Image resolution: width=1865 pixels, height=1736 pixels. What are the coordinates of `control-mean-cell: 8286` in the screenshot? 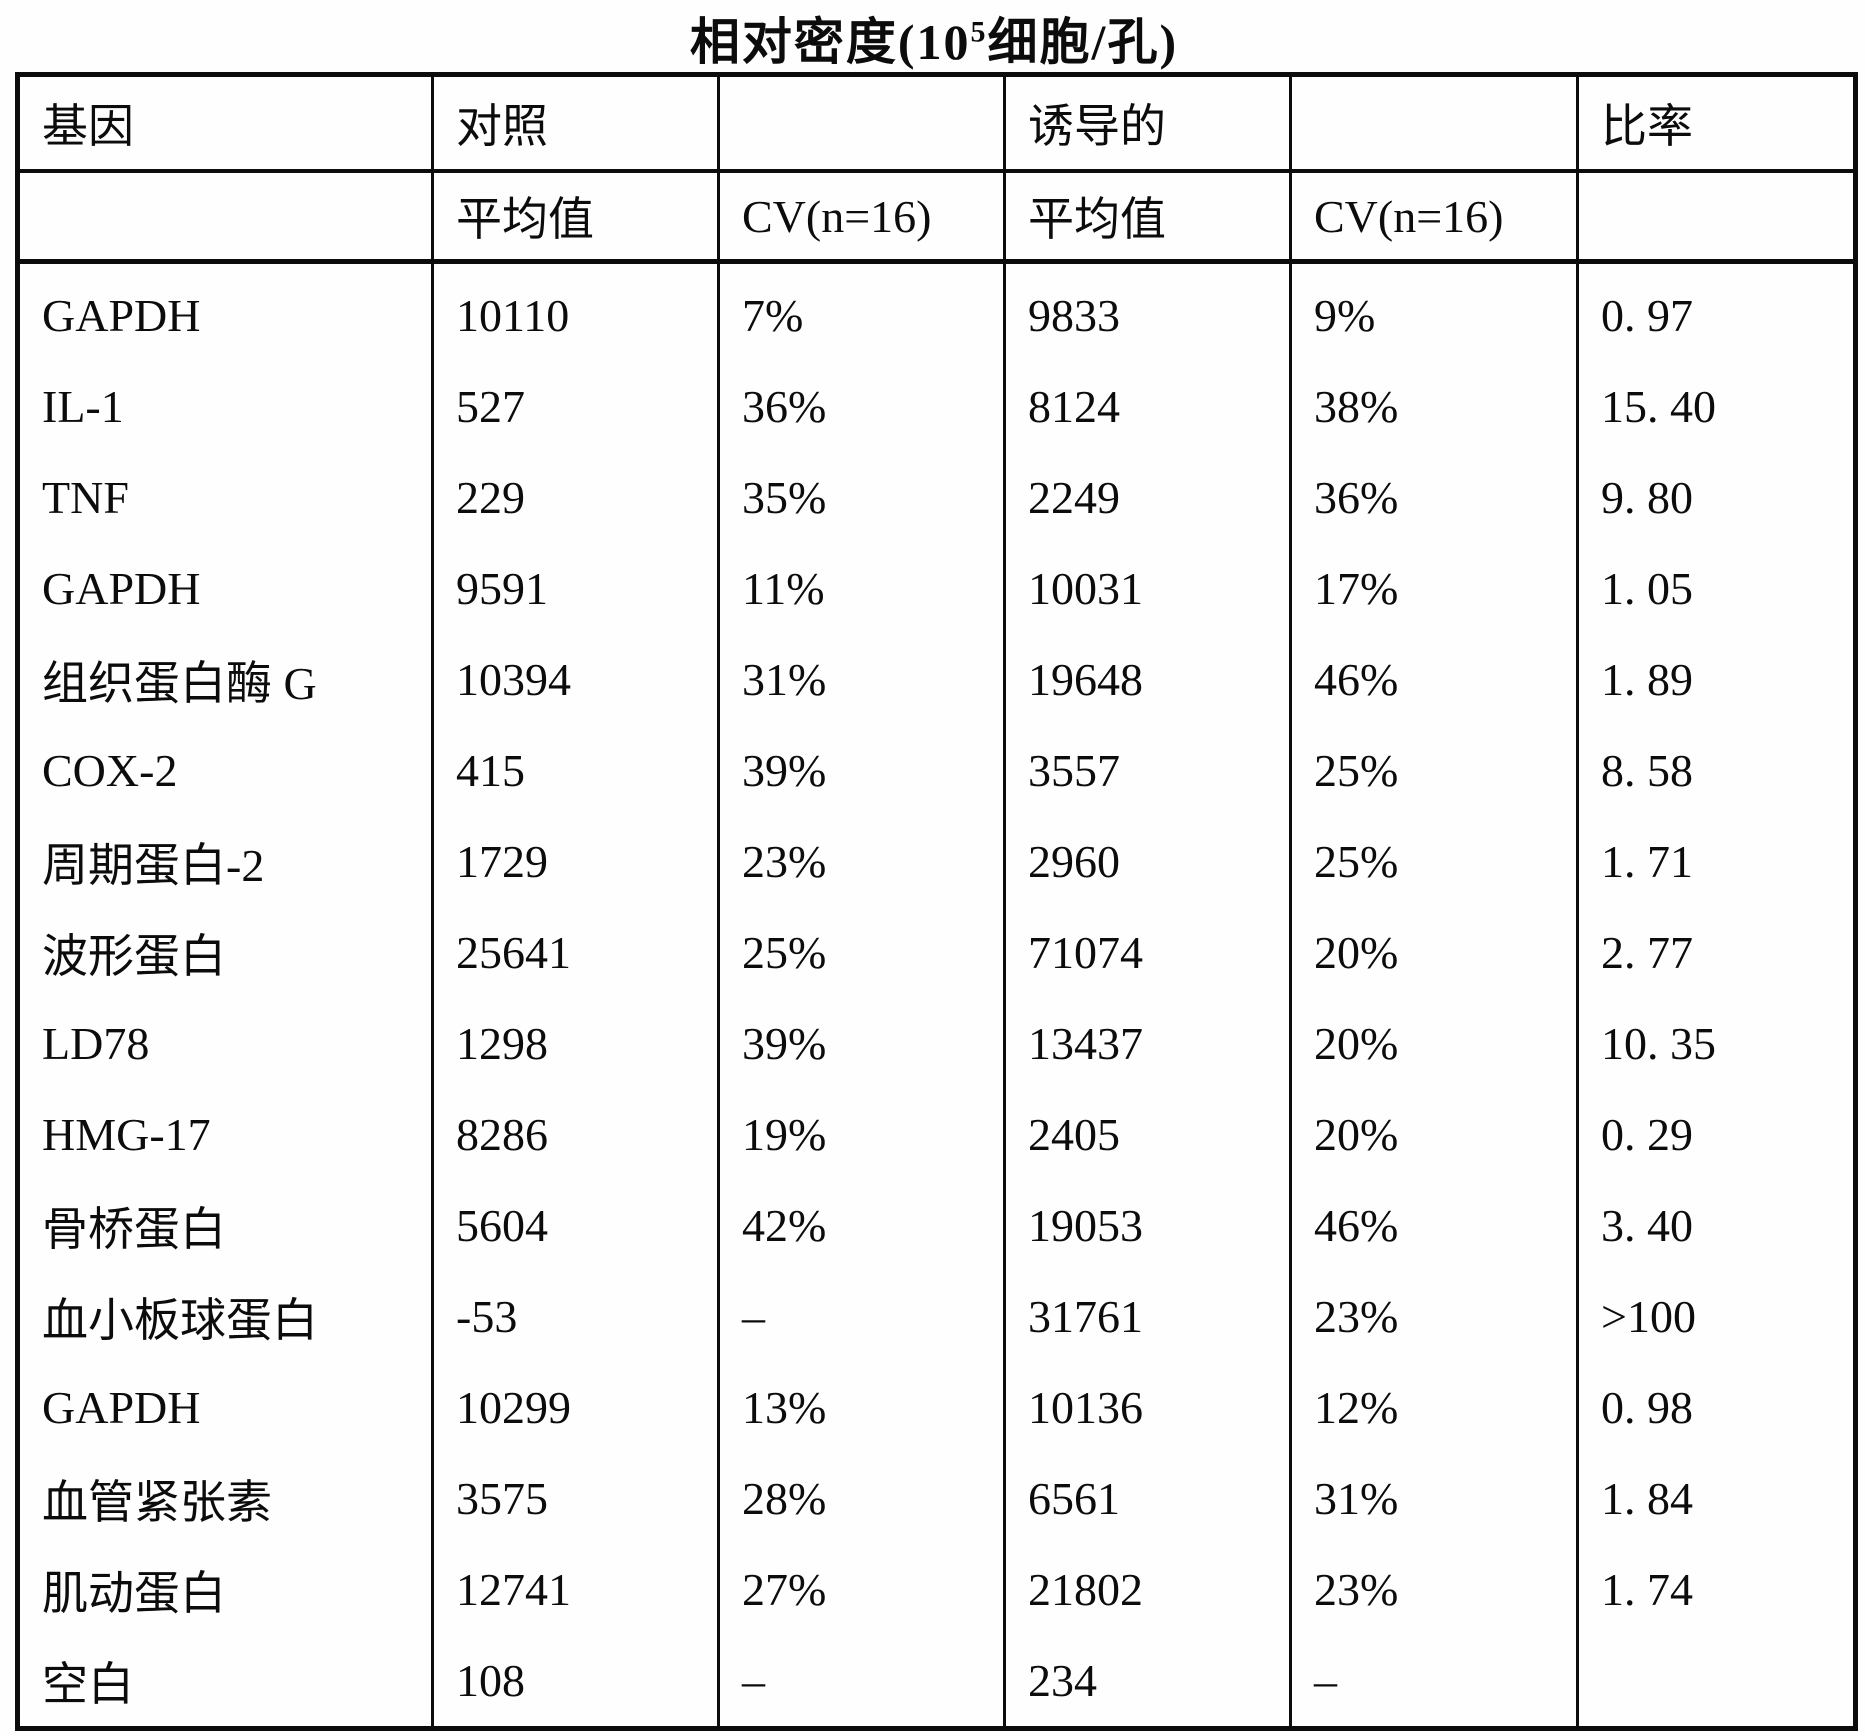 It's located at (575, 1134).